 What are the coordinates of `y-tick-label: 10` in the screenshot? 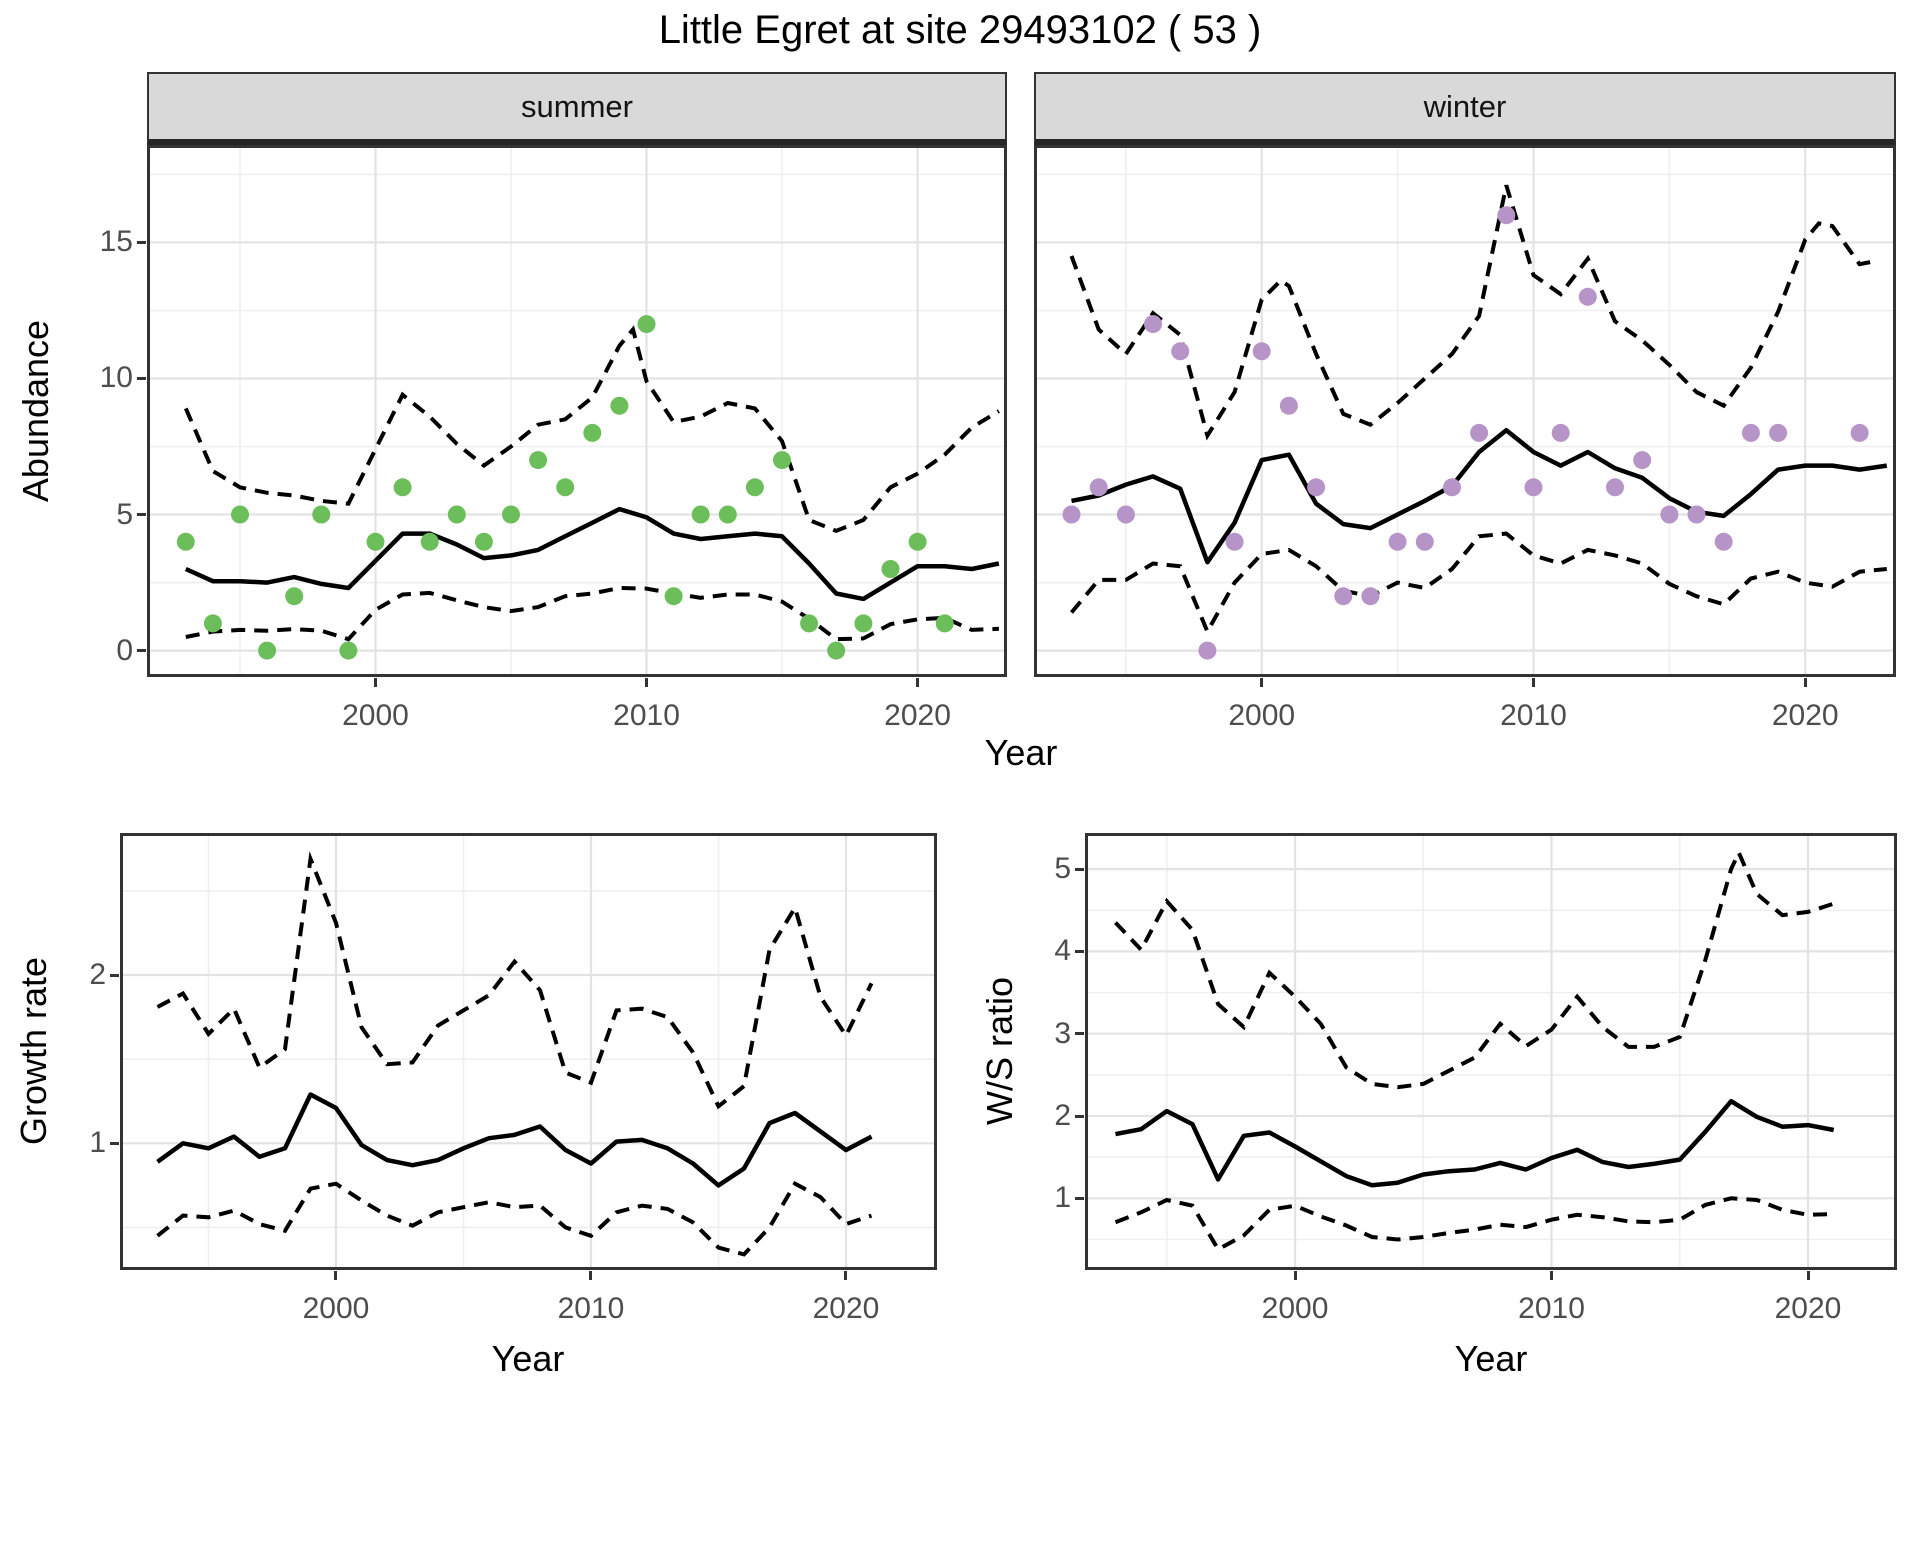 It's located at (116, 378).